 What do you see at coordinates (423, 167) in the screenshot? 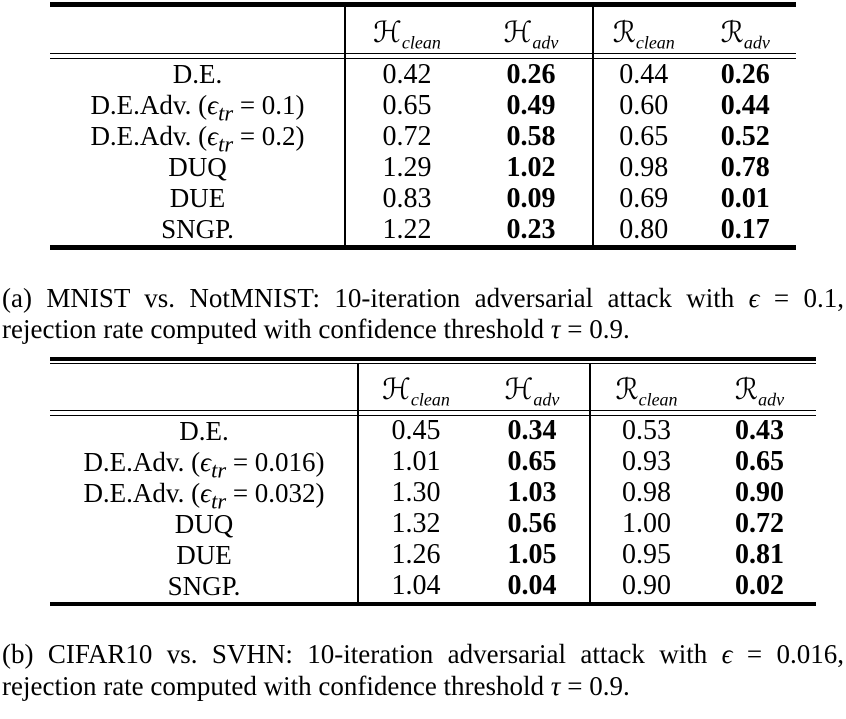
I see `table-row: DUQ 1.29 1.02 0.98 0.78` at bounding box center [423, 167].